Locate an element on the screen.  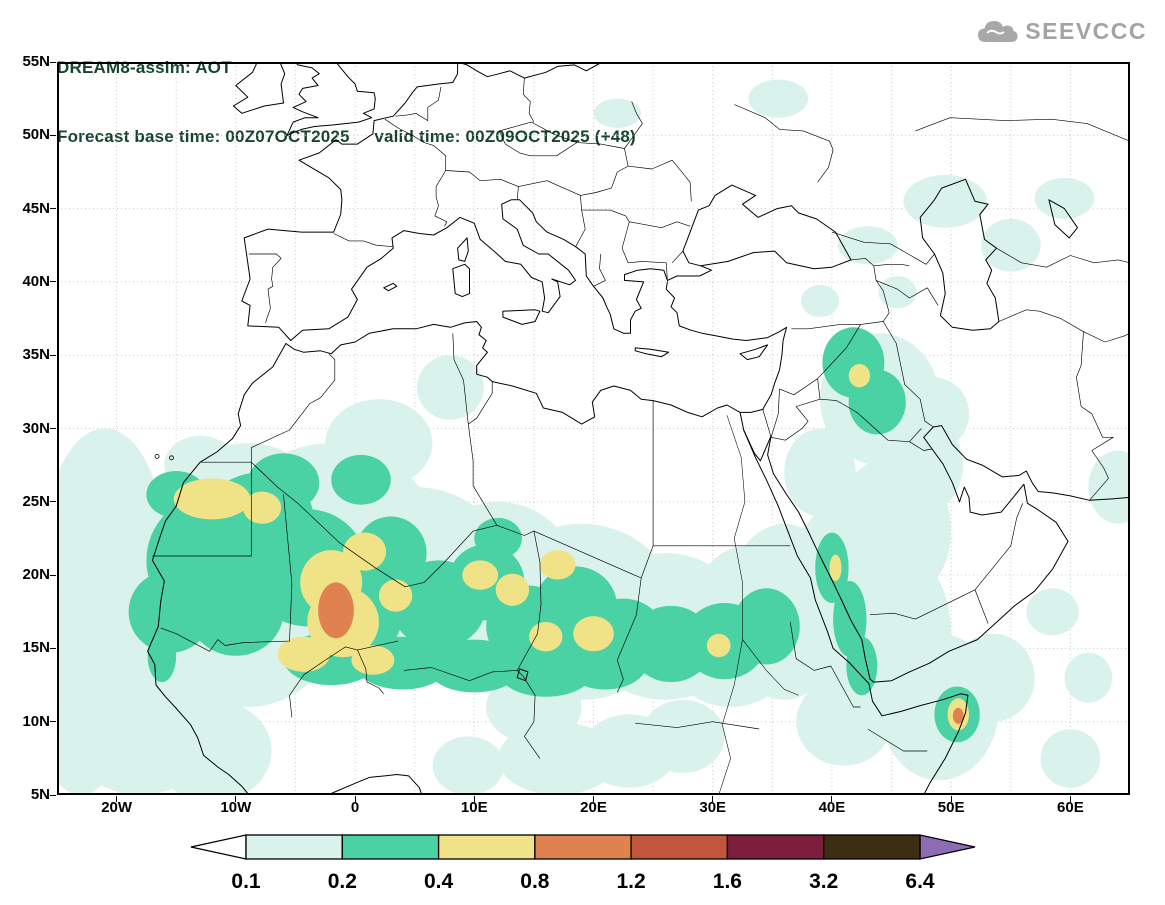
x-axis-tick-label: 50E is located at coordinates (951, 807).